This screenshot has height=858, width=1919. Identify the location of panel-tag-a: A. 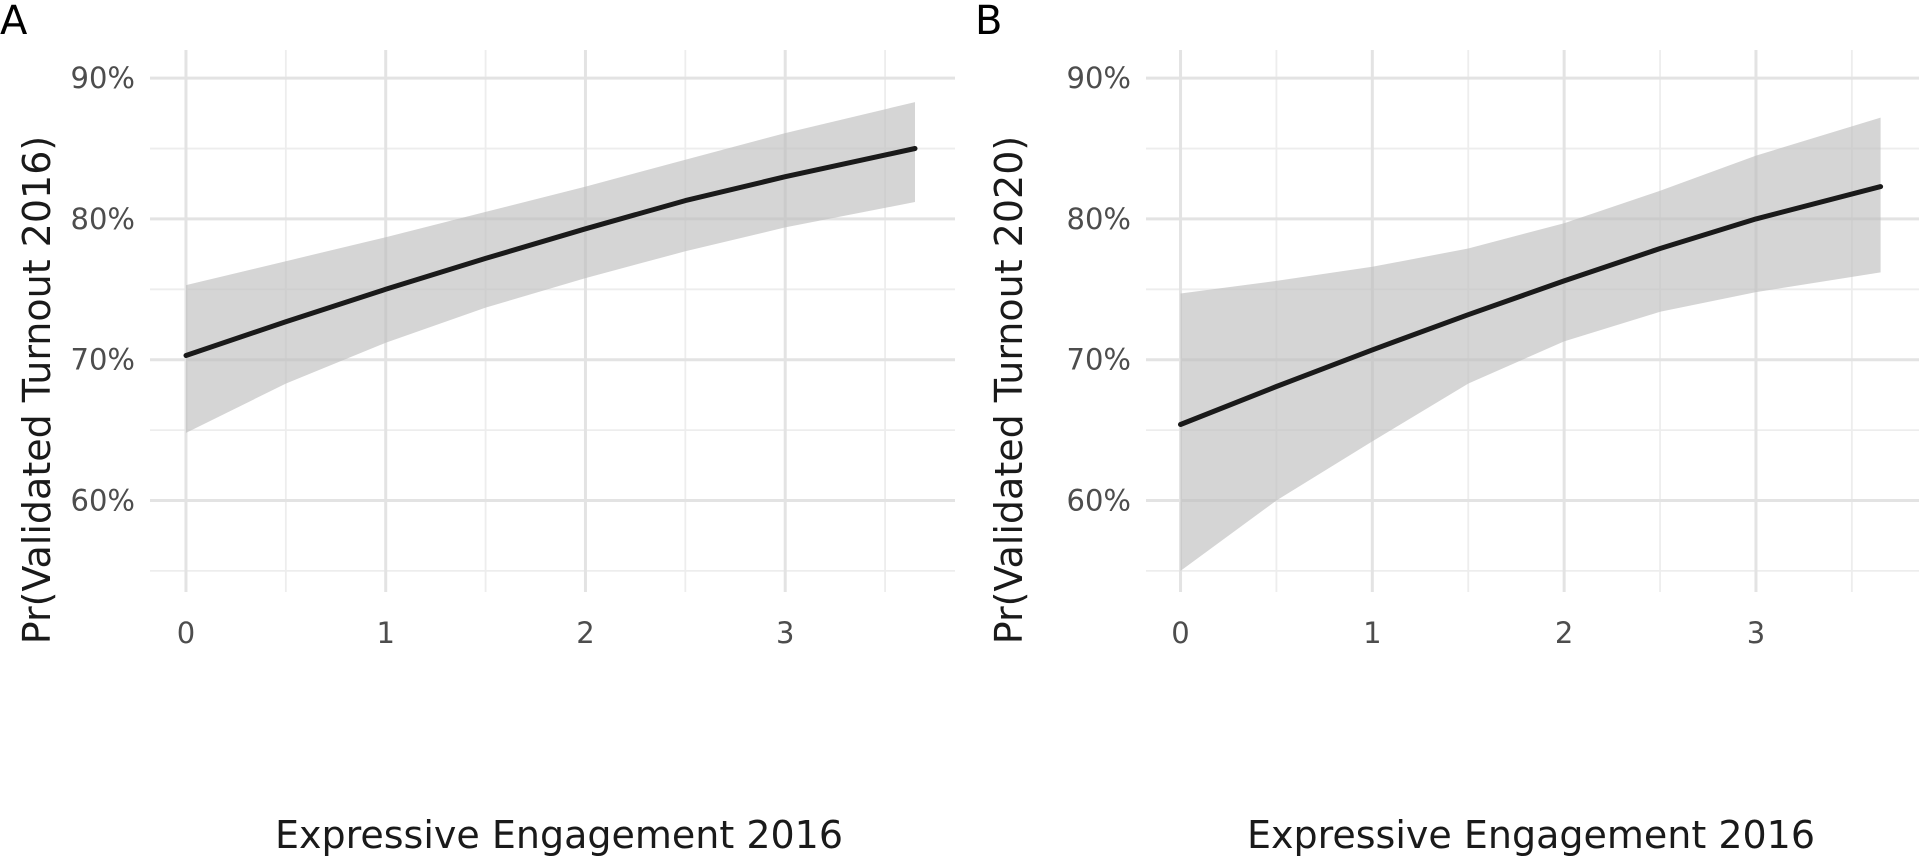
(14, 22).